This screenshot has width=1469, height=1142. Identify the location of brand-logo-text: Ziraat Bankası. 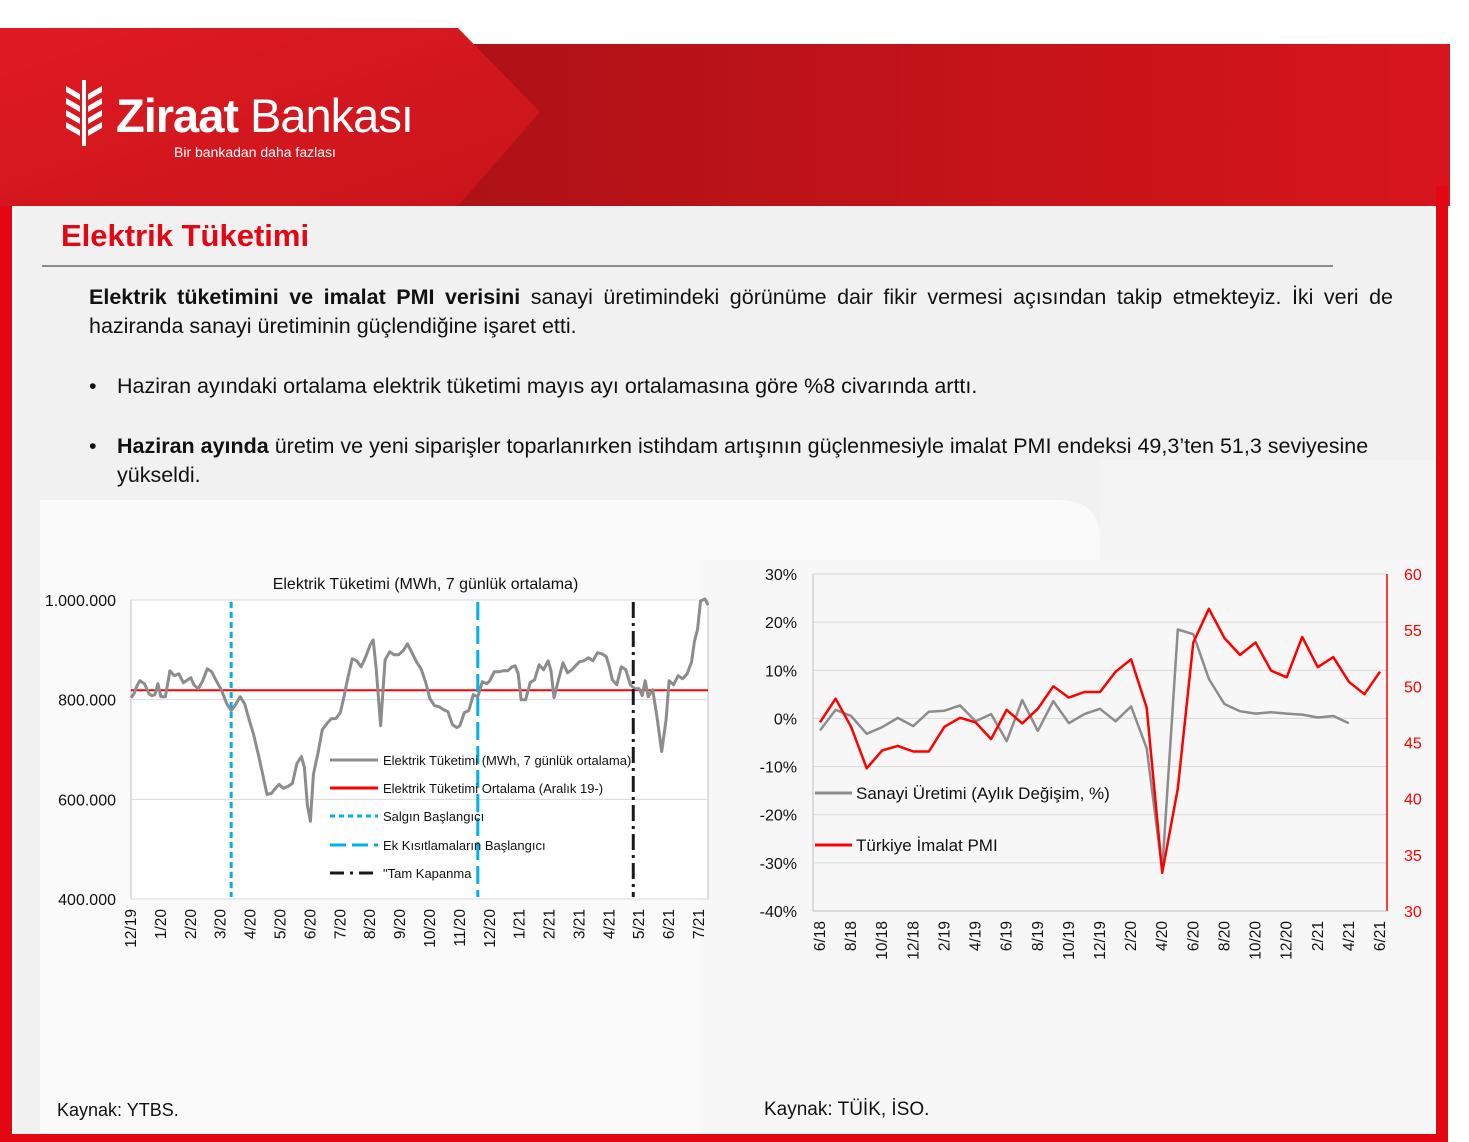
(265, 115).